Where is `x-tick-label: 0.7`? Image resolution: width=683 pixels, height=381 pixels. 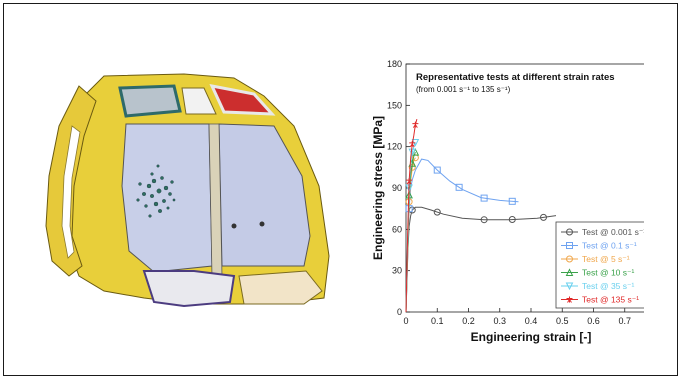
x-tick-label: 0.7 is located at coordinates (624, 321).